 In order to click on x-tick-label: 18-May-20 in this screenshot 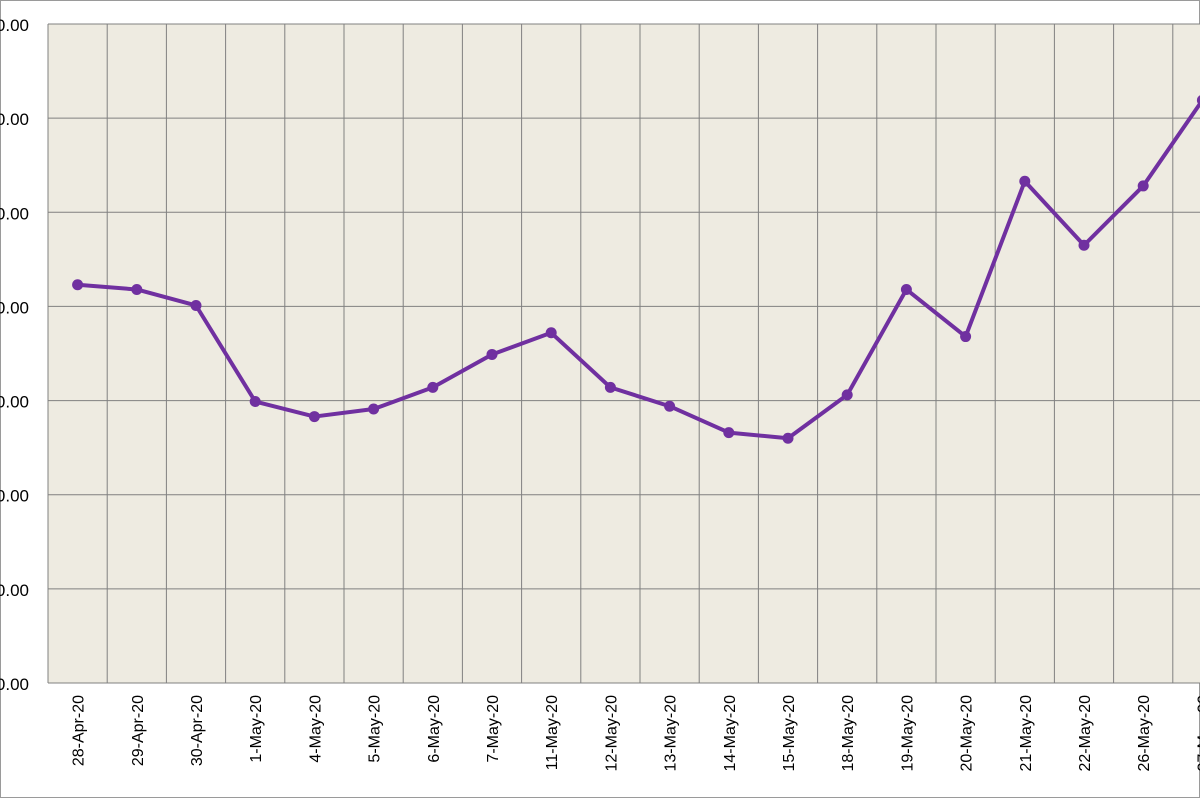, I will do `click(848, 733)`.